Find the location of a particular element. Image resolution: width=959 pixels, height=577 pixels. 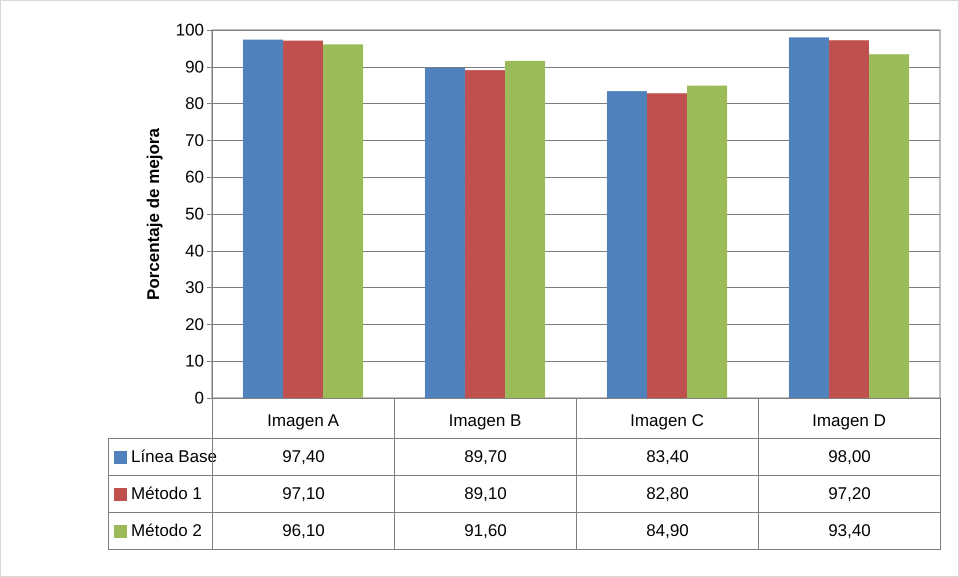

data-label: 83,40 is located at coordinates (667, 457).